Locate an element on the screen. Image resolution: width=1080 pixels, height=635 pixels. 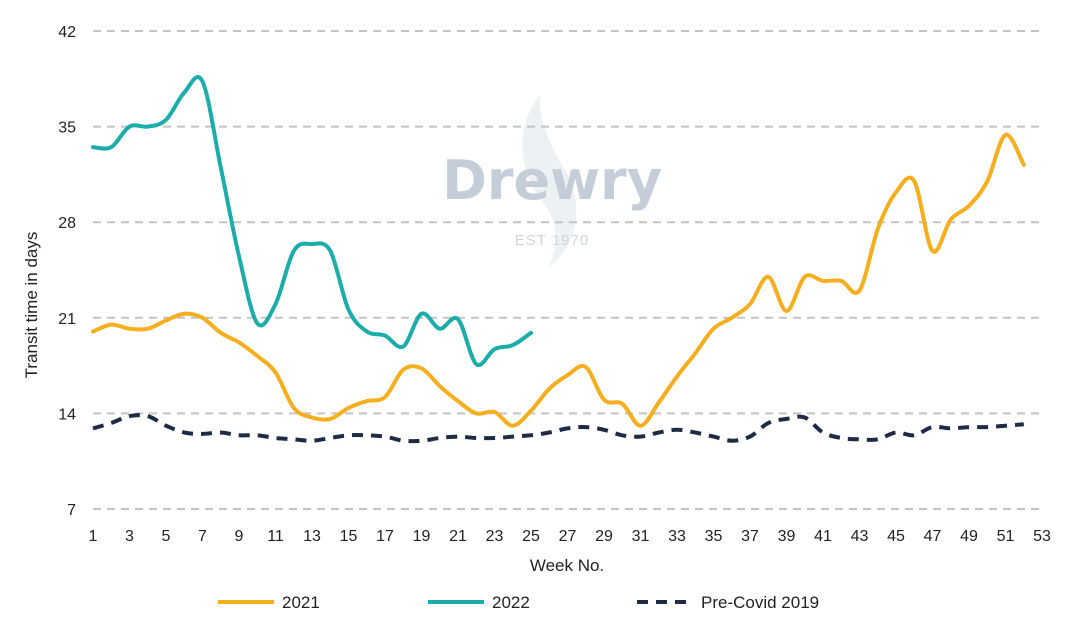
x-tick-label: 3 is located at coordinates (129, 536).